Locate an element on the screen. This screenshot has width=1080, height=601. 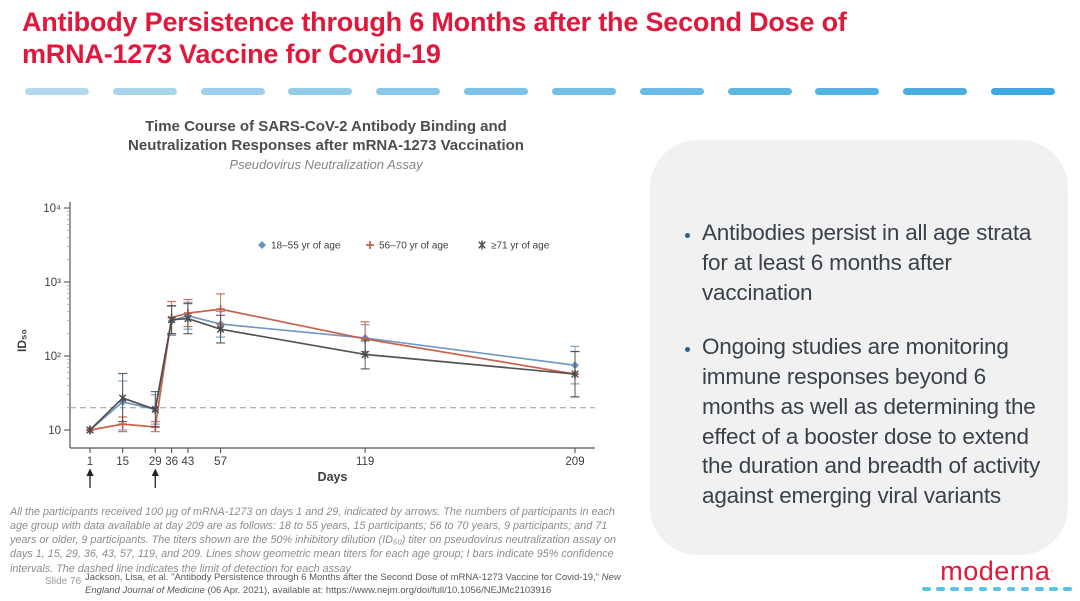
svg-text: 56–70 yr of age is located at coordinates (414, 245).